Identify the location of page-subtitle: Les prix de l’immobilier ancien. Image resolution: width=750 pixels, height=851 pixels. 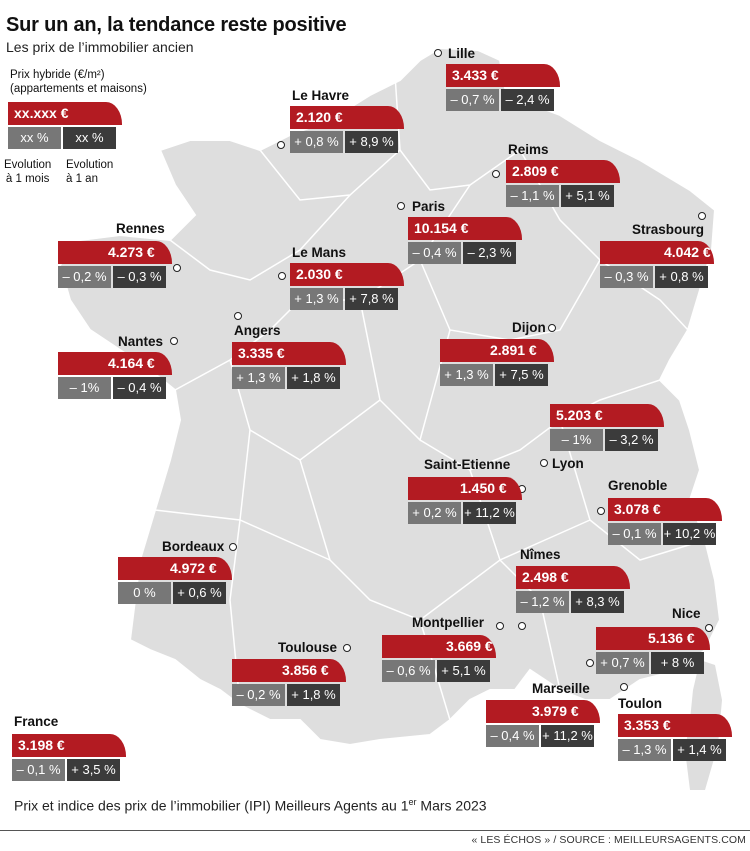
(100, 47).